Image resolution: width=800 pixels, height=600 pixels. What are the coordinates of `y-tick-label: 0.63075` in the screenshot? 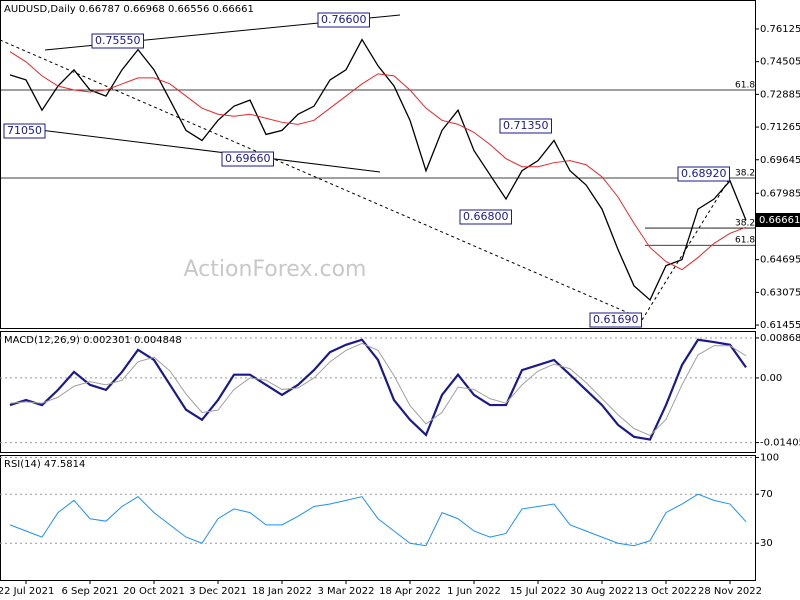 It's located at (780, 292).